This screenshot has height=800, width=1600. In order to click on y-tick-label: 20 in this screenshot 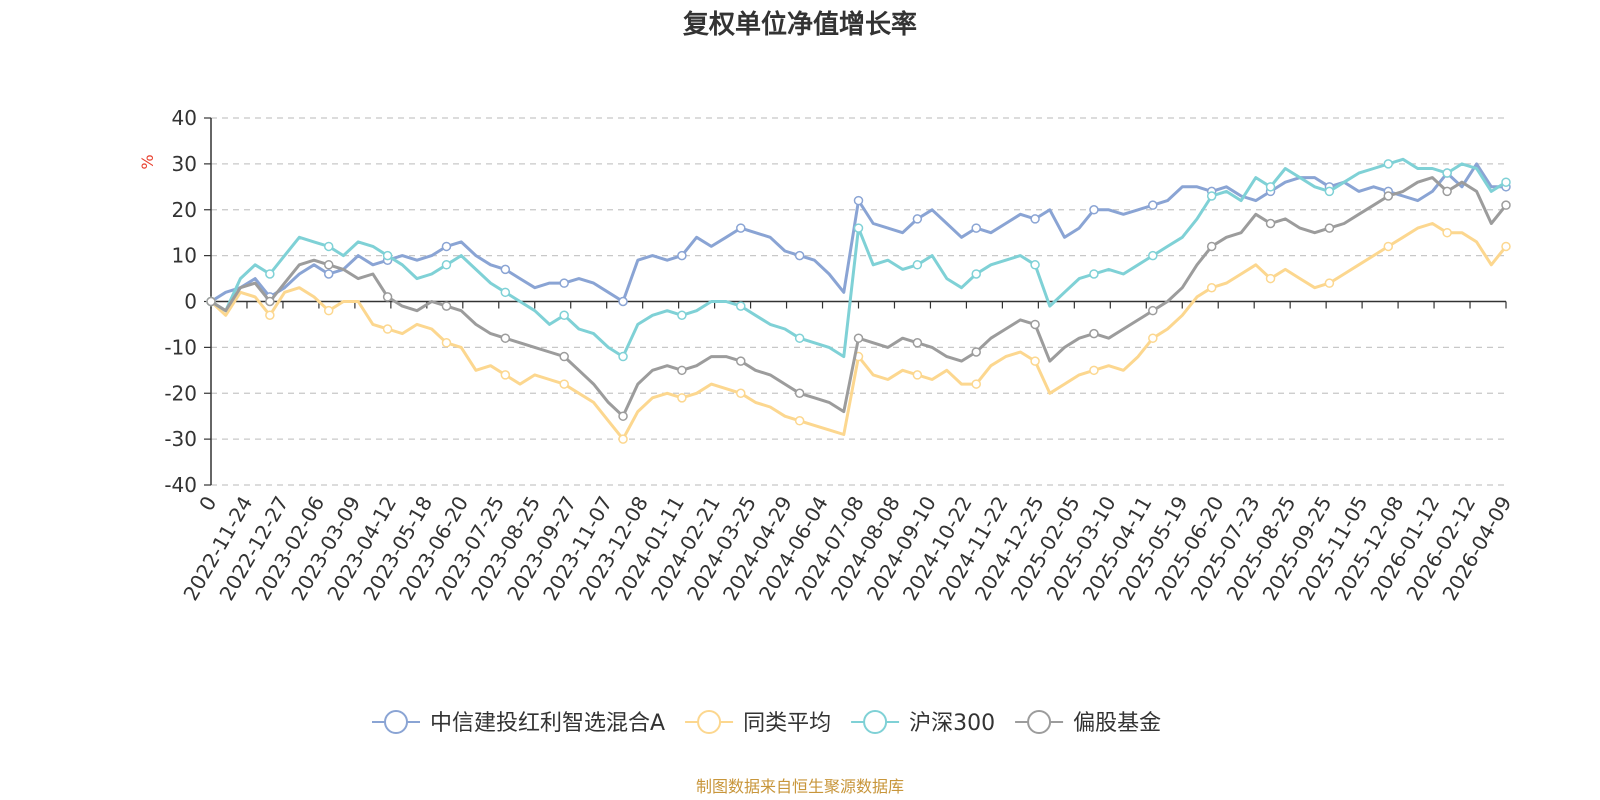, I will do `click(184, 210)`.